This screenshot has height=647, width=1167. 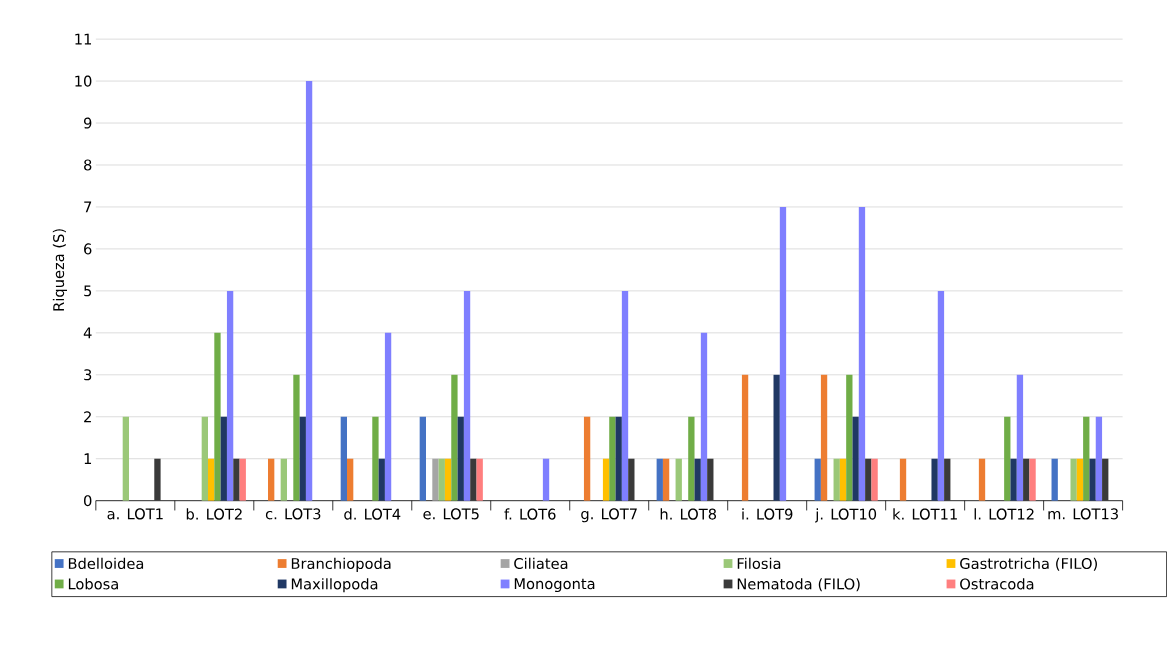 What do you see at coordinates (1028, 564) in the screenshot?
I see `legend-label: Gastrotricha (FILO)` at bounding box center [1028, 564].